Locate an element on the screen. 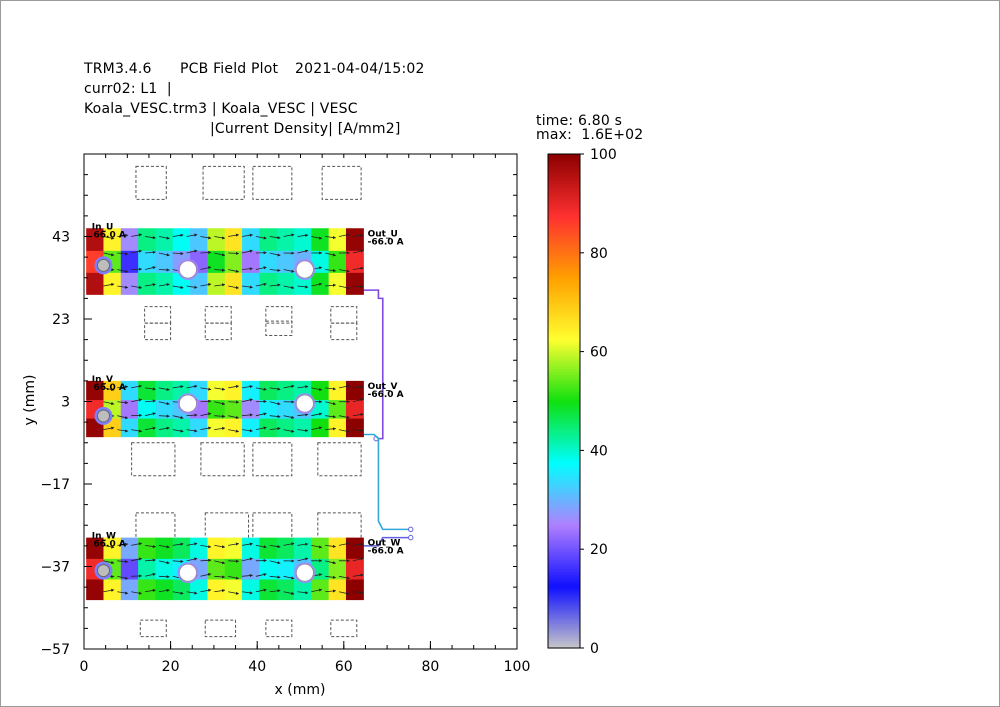 This screenshot has width=1000, height=707. input-via is located at coordinates (103, 416).